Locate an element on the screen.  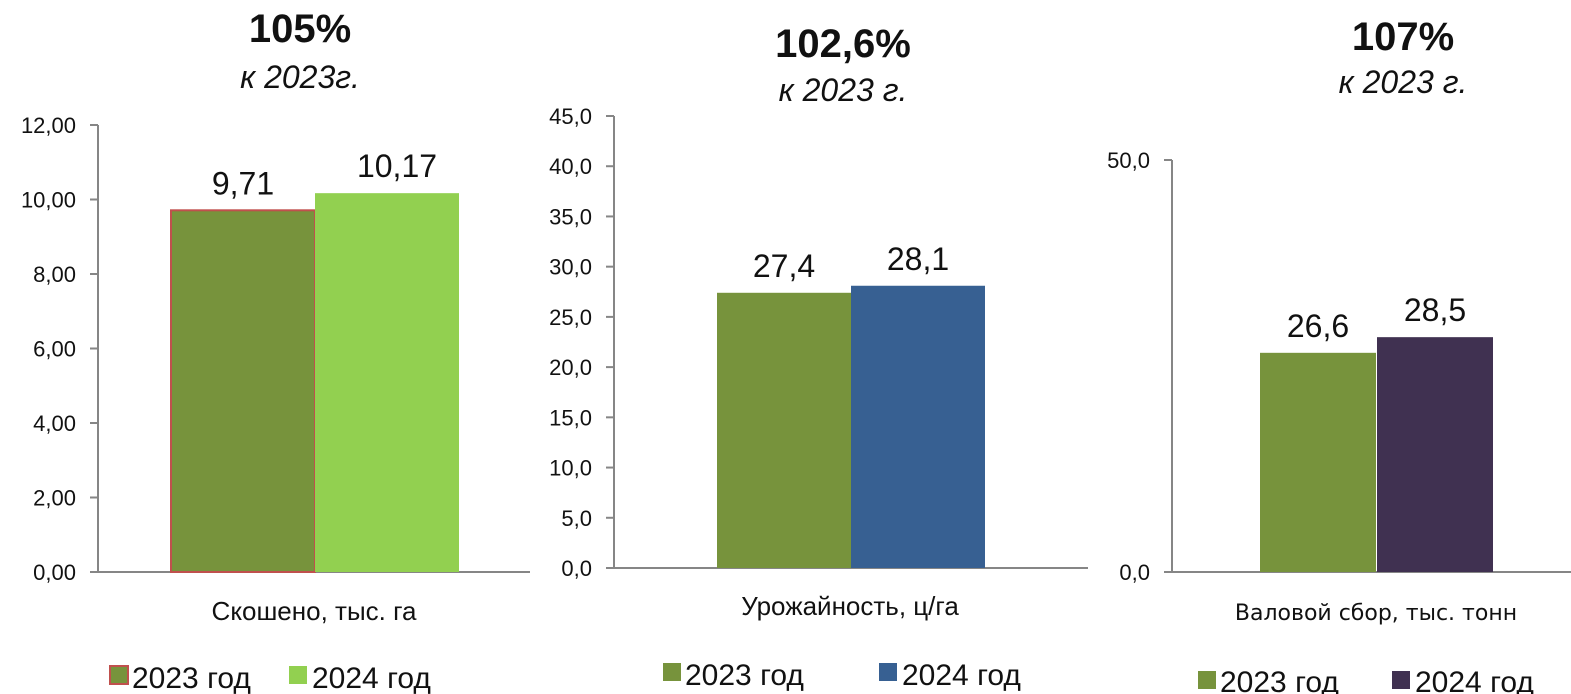
chart-2-y-tick-label: 20,0 is located at coordinates (570, 367).